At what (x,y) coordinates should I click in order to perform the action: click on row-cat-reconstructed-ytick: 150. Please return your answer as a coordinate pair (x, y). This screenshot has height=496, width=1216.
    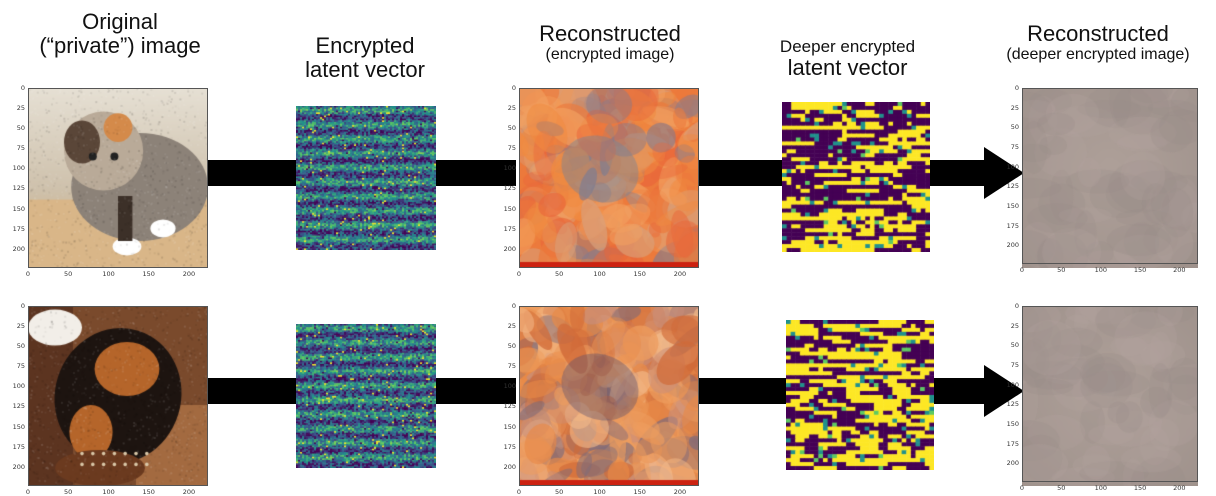
    Looking at the image, I should click on (509, 208).